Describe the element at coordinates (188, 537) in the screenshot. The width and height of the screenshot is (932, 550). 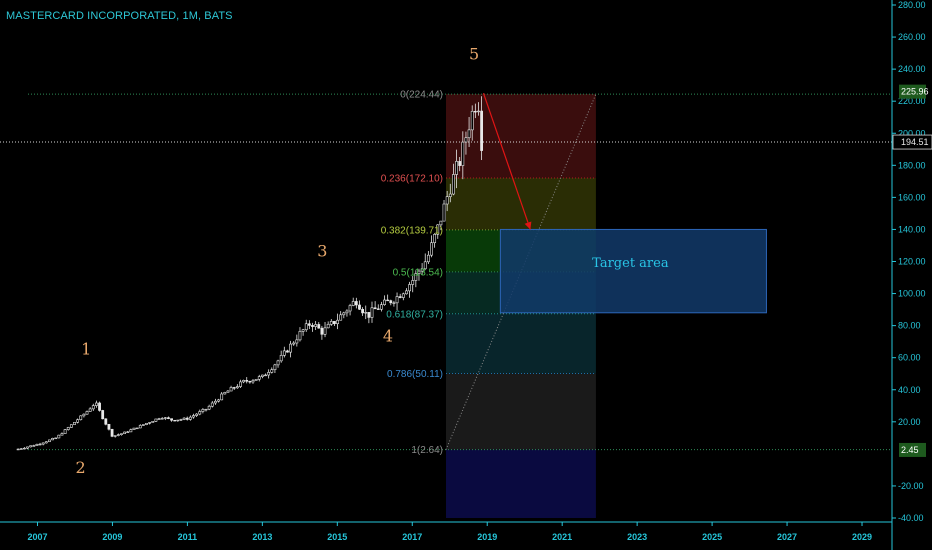
I see `x-tick-label: 2011` at that location.